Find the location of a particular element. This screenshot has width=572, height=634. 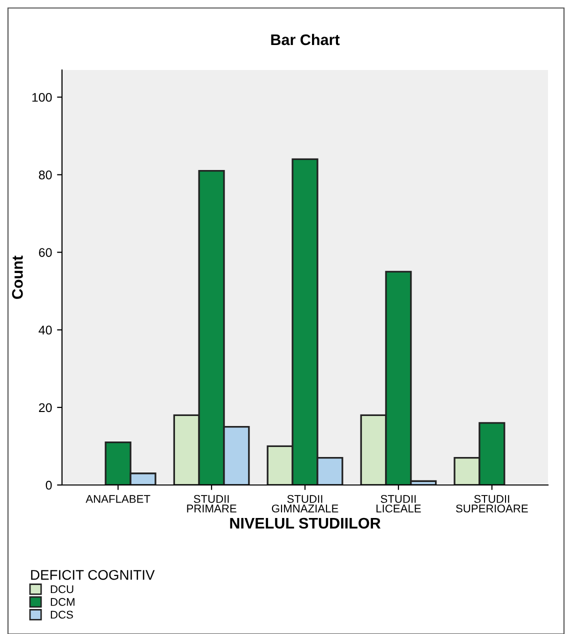

legend-label: DCS is located at coordinates (61, 614).